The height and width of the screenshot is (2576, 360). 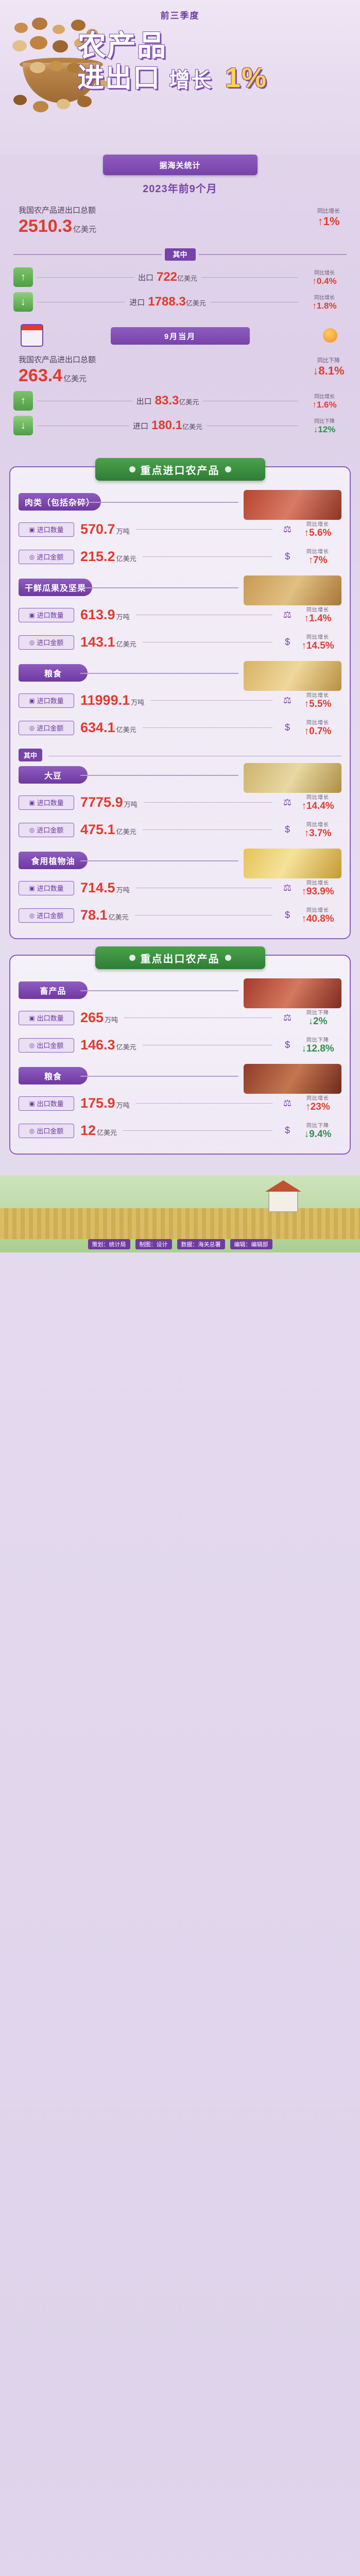 I want to click on total-badge-caption: 同比增长, so click(x=328, y=211).